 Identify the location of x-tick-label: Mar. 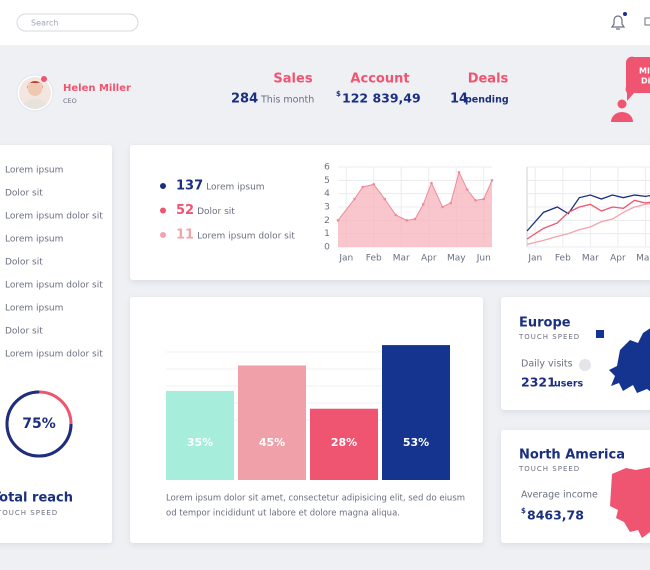
(590, 259).